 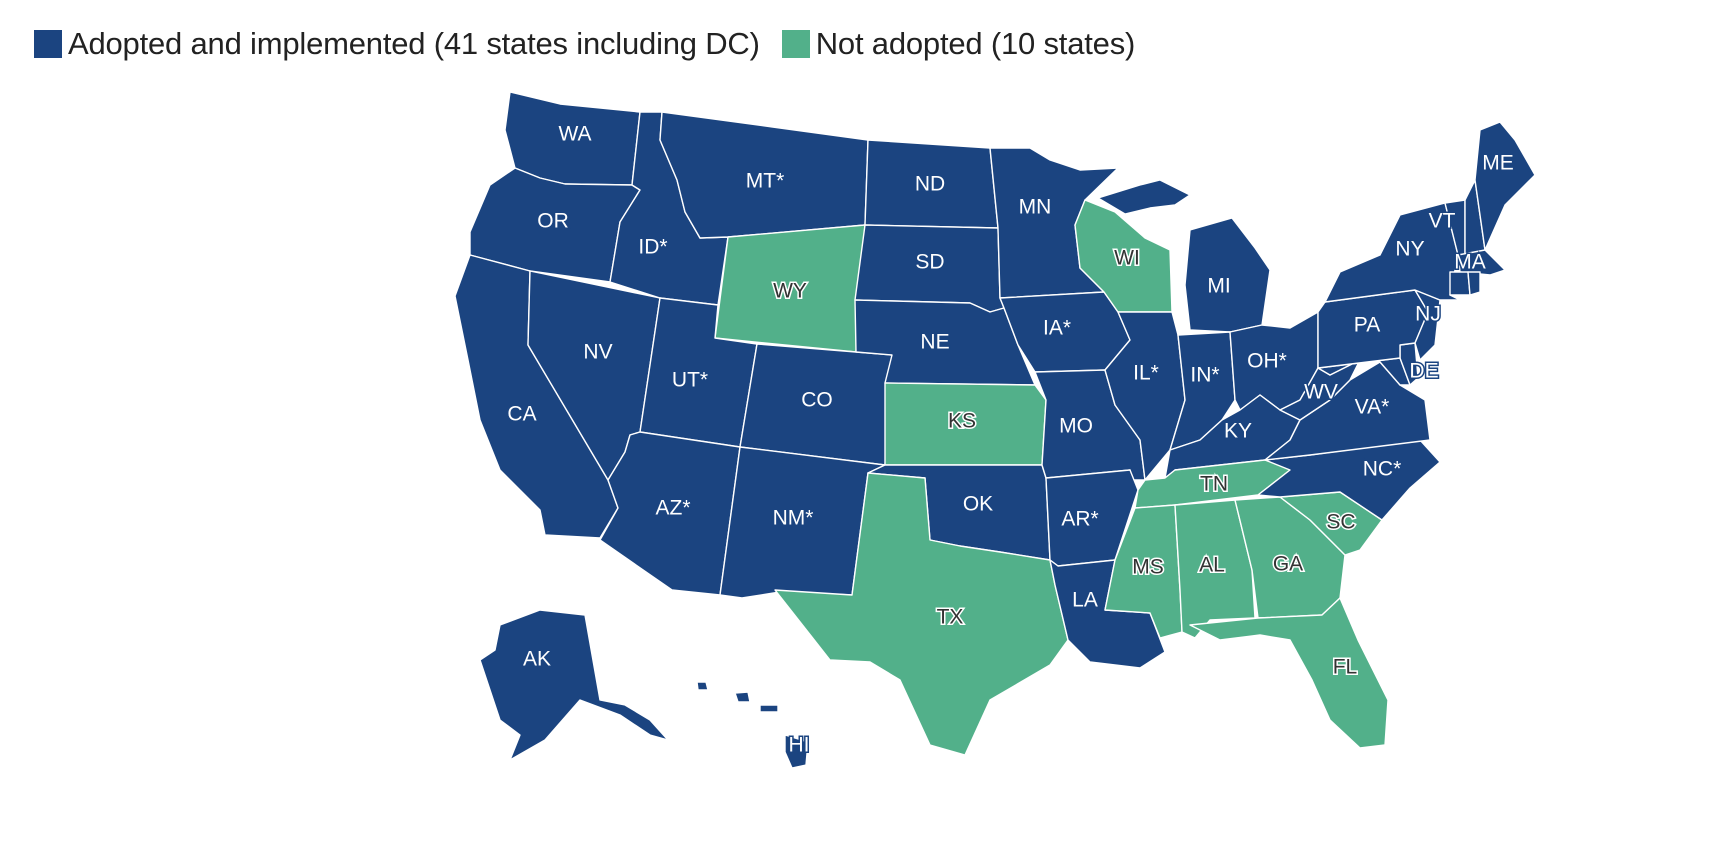 What do you see at coordinates (1127, 258) in the screenshot?
I see `state-label-wi: WI` at bounding box center [1127, 258].